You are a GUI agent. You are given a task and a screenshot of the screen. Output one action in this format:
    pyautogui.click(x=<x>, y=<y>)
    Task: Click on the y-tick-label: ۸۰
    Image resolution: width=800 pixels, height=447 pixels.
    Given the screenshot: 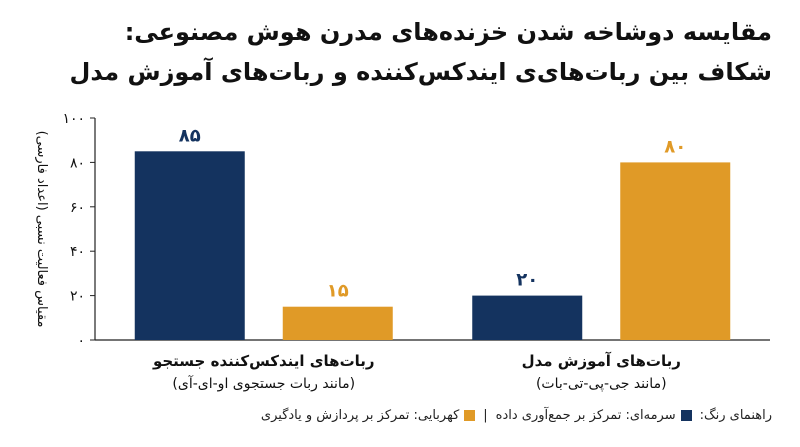 What is the action you would take?
    pyautogui.click(x=77, y=163)
    